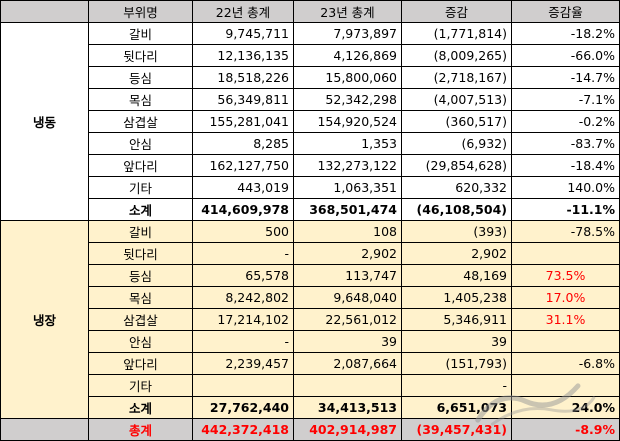  I want to click on rate-cell: 73.5%, so click(565, 275).